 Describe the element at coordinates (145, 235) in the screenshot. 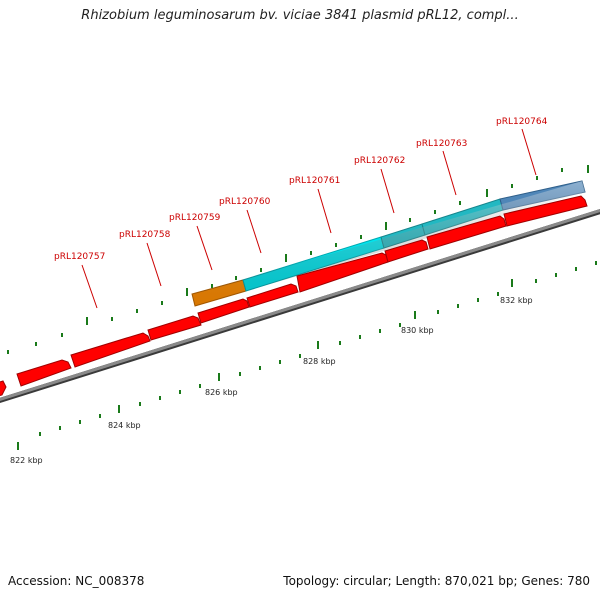

I see `gene-label: pRL120758` at that location.